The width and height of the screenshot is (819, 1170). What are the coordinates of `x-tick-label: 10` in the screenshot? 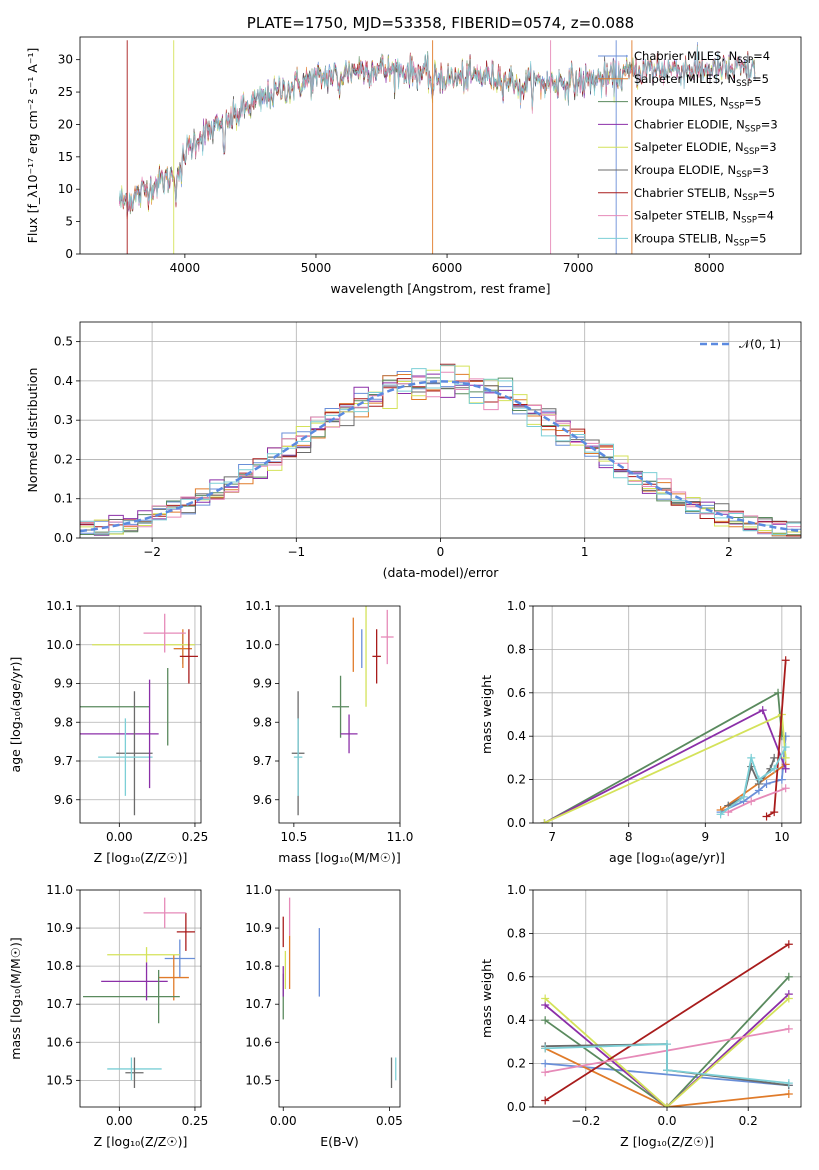 It's located at (781, 837).